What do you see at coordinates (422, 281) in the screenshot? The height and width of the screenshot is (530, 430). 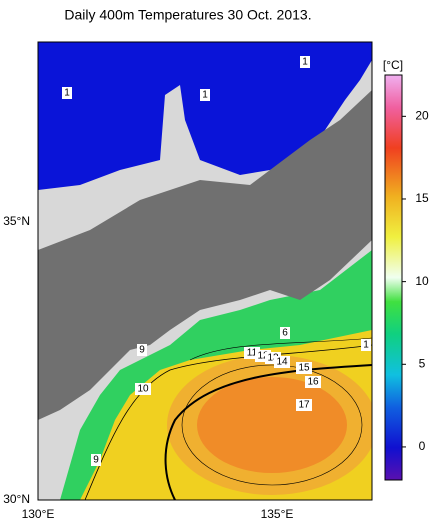 I see `colorbar-tick-label: 10` at bounding box center [422, 281].